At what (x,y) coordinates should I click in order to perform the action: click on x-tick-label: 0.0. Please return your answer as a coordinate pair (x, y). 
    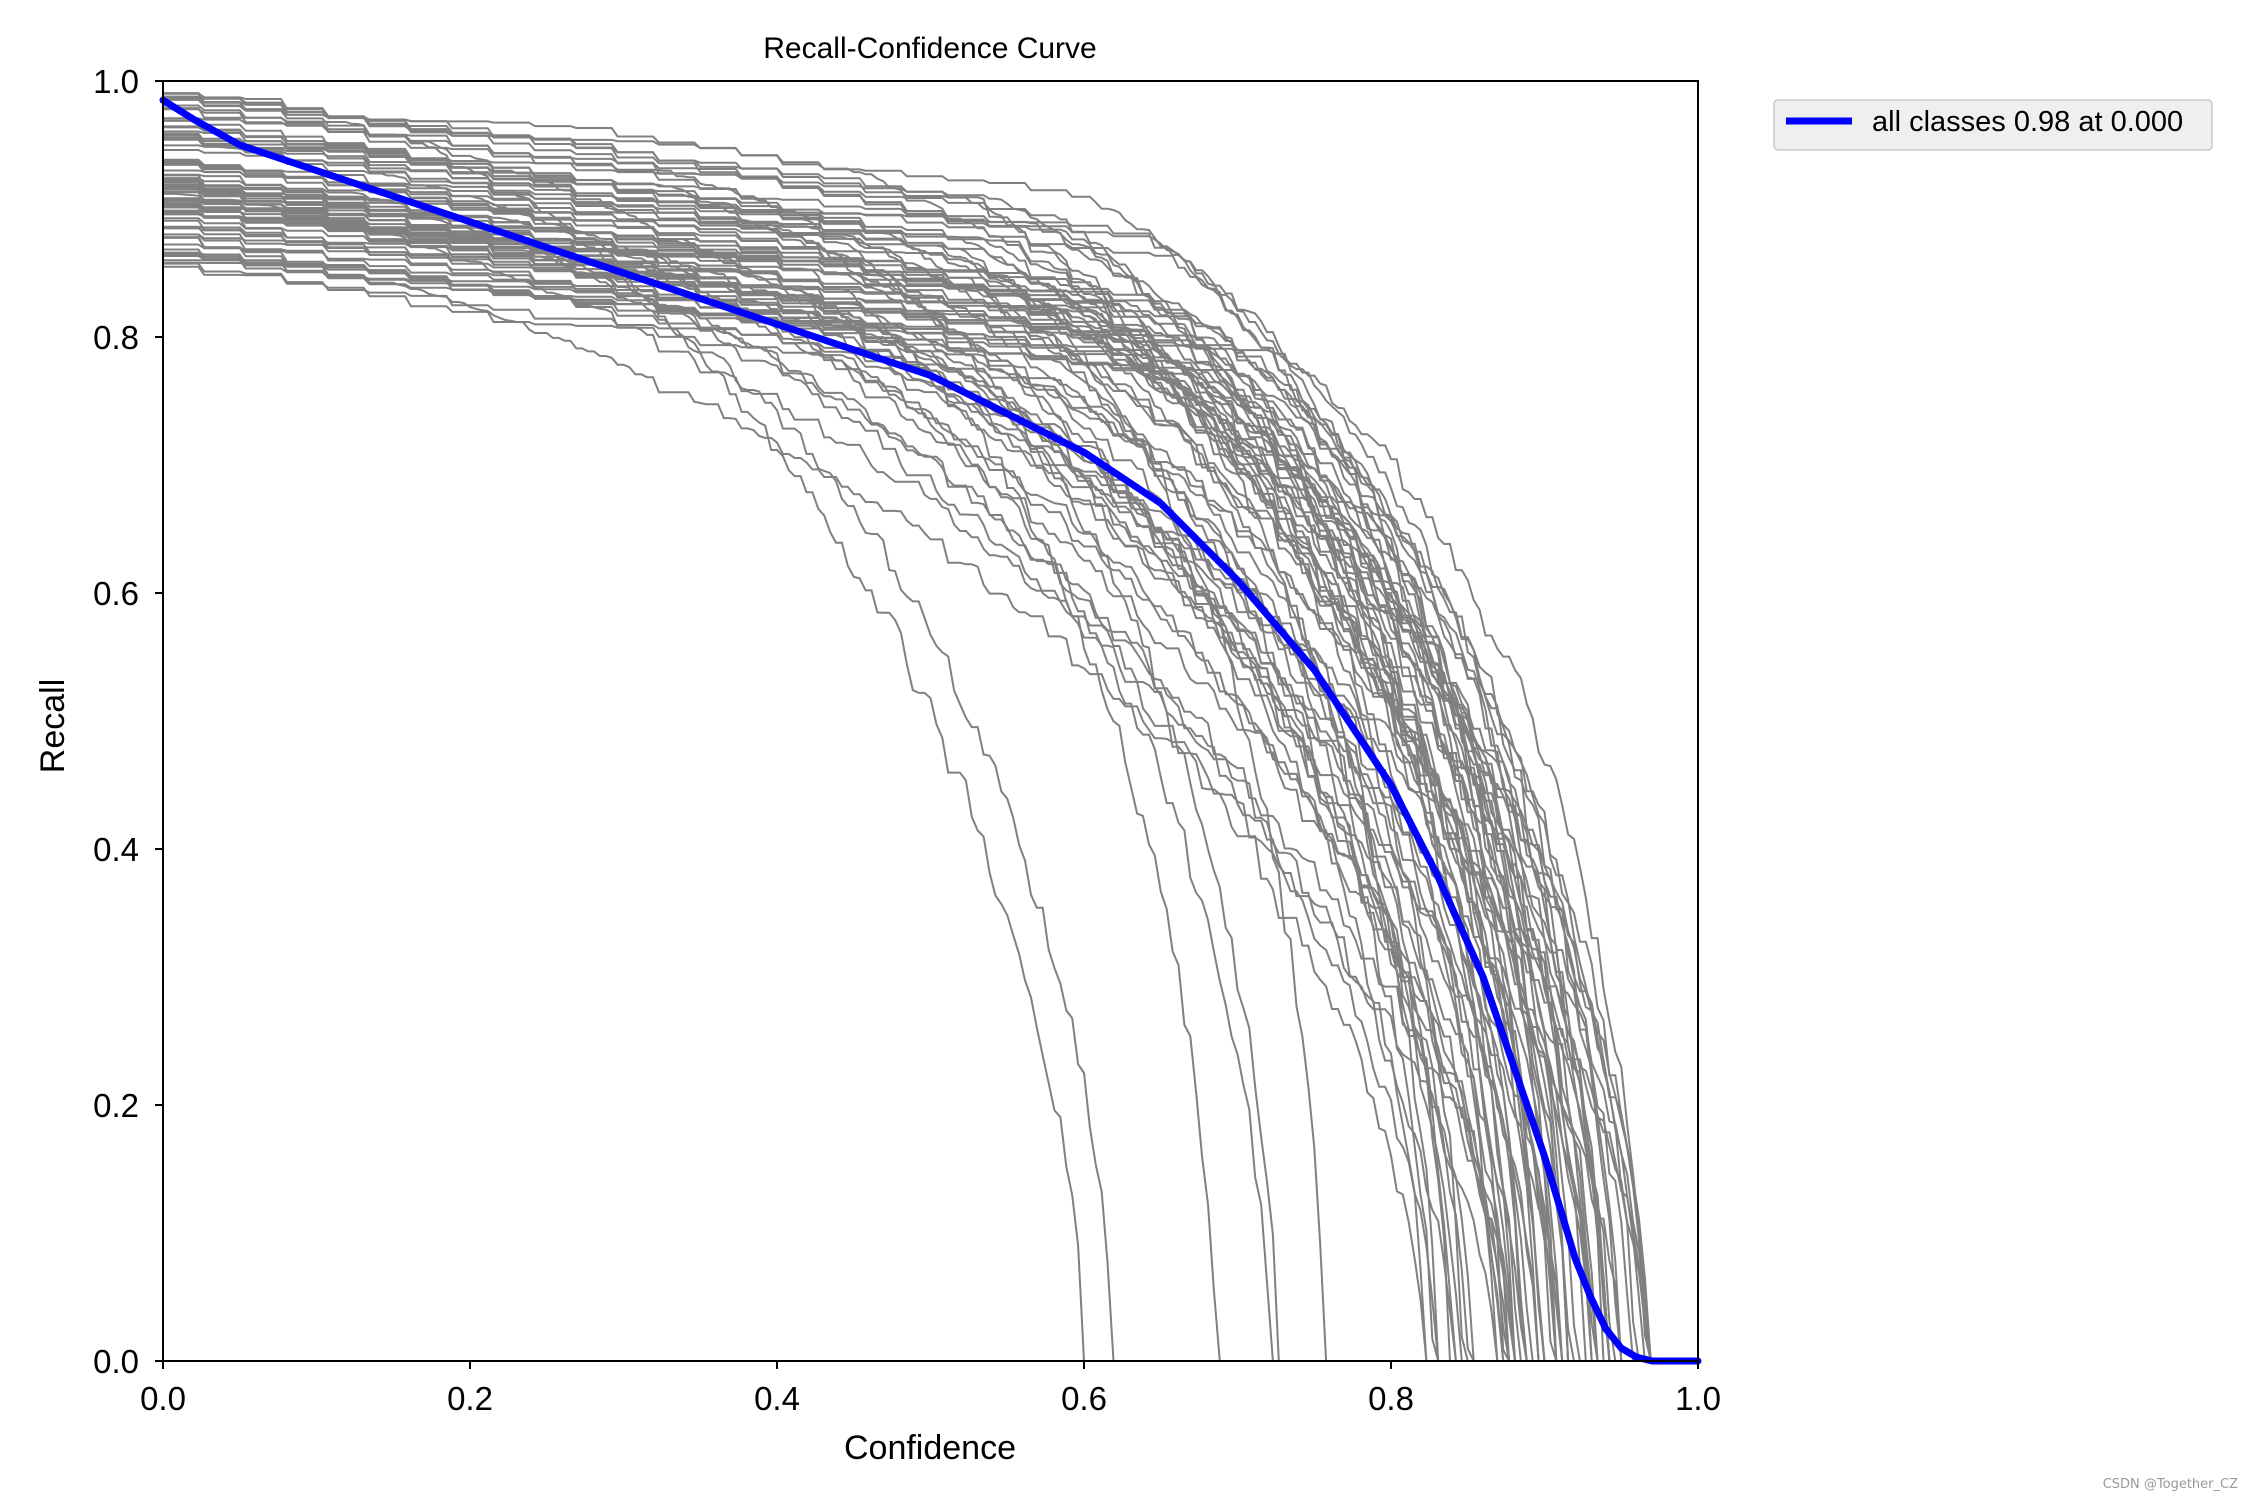
    Looking at the image, I should click on (163, 1398).